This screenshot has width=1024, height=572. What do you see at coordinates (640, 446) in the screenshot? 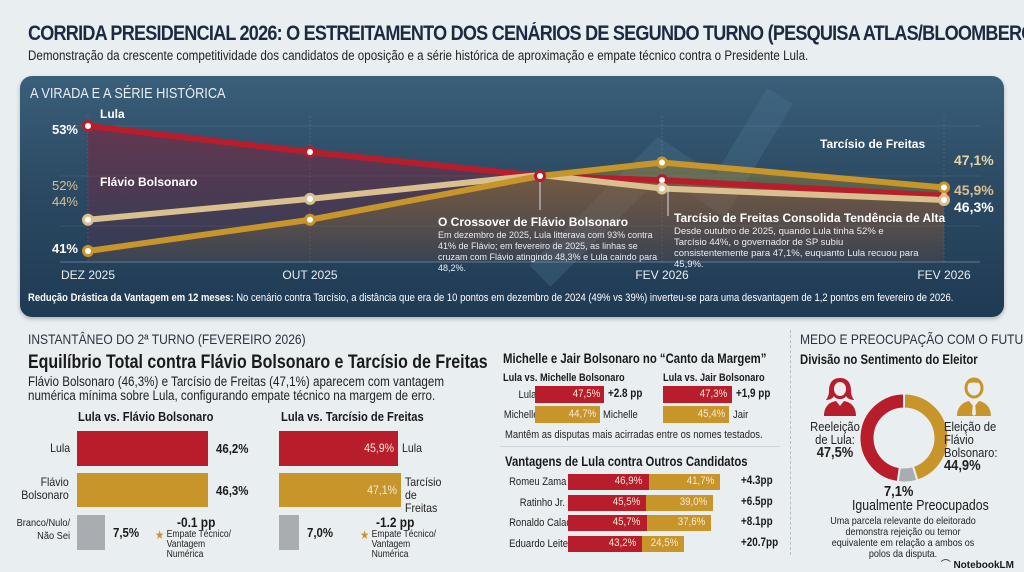
I see `section-divider` at bounding box center [640, 446].